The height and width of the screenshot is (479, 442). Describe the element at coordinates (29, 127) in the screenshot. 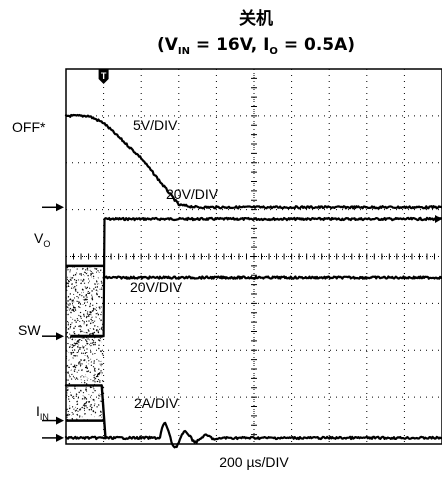

I see `channel-label-off: OFF*` at that location.